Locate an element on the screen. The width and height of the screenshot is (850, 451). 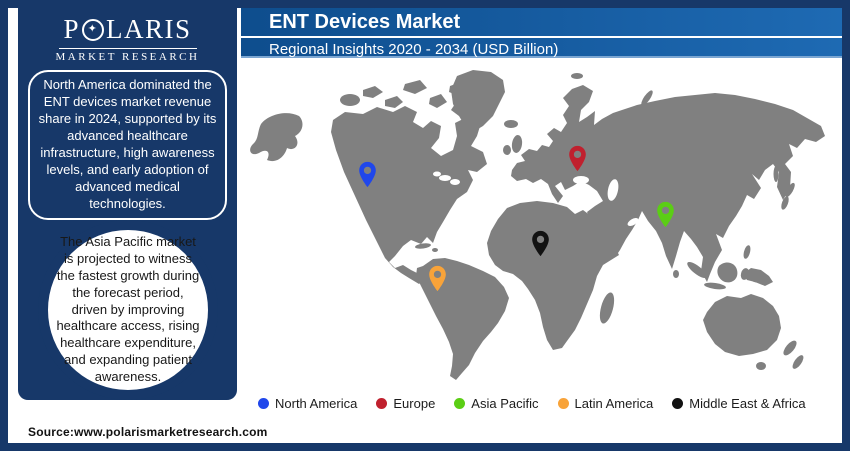
legend-label: North America is located at coordinates (316, 403).